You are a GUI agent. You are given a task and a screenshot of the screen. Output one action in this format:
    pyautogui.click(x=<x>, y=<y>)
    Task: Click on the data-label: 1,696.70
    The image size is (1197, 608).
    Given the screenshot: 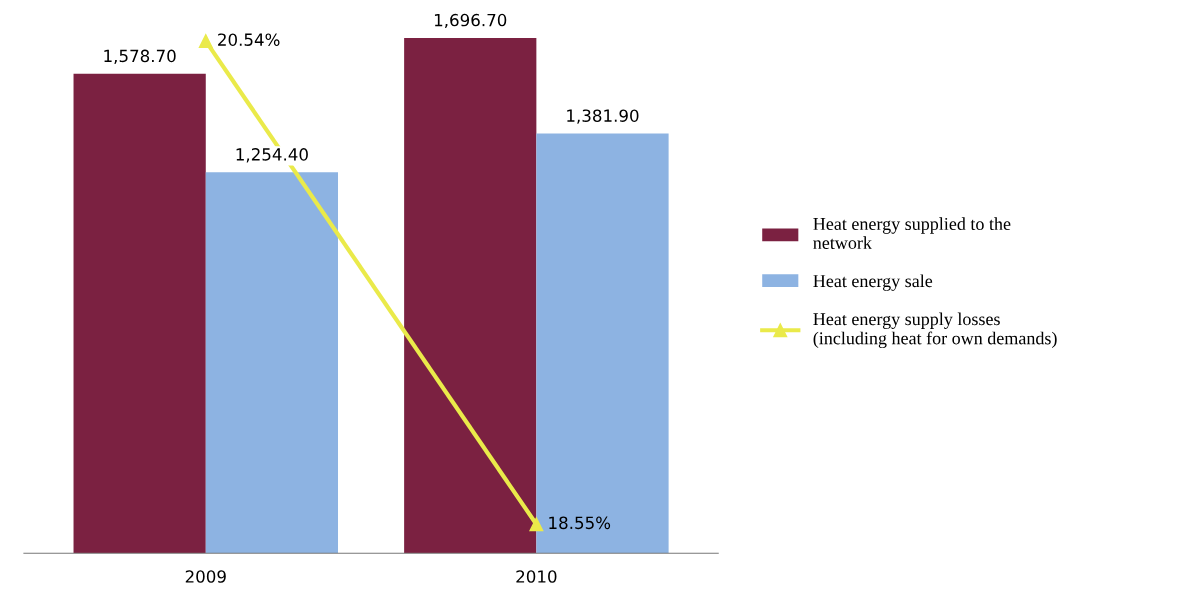 What is the action you would take?
    pyautogui.click(x=470, y=21)
    